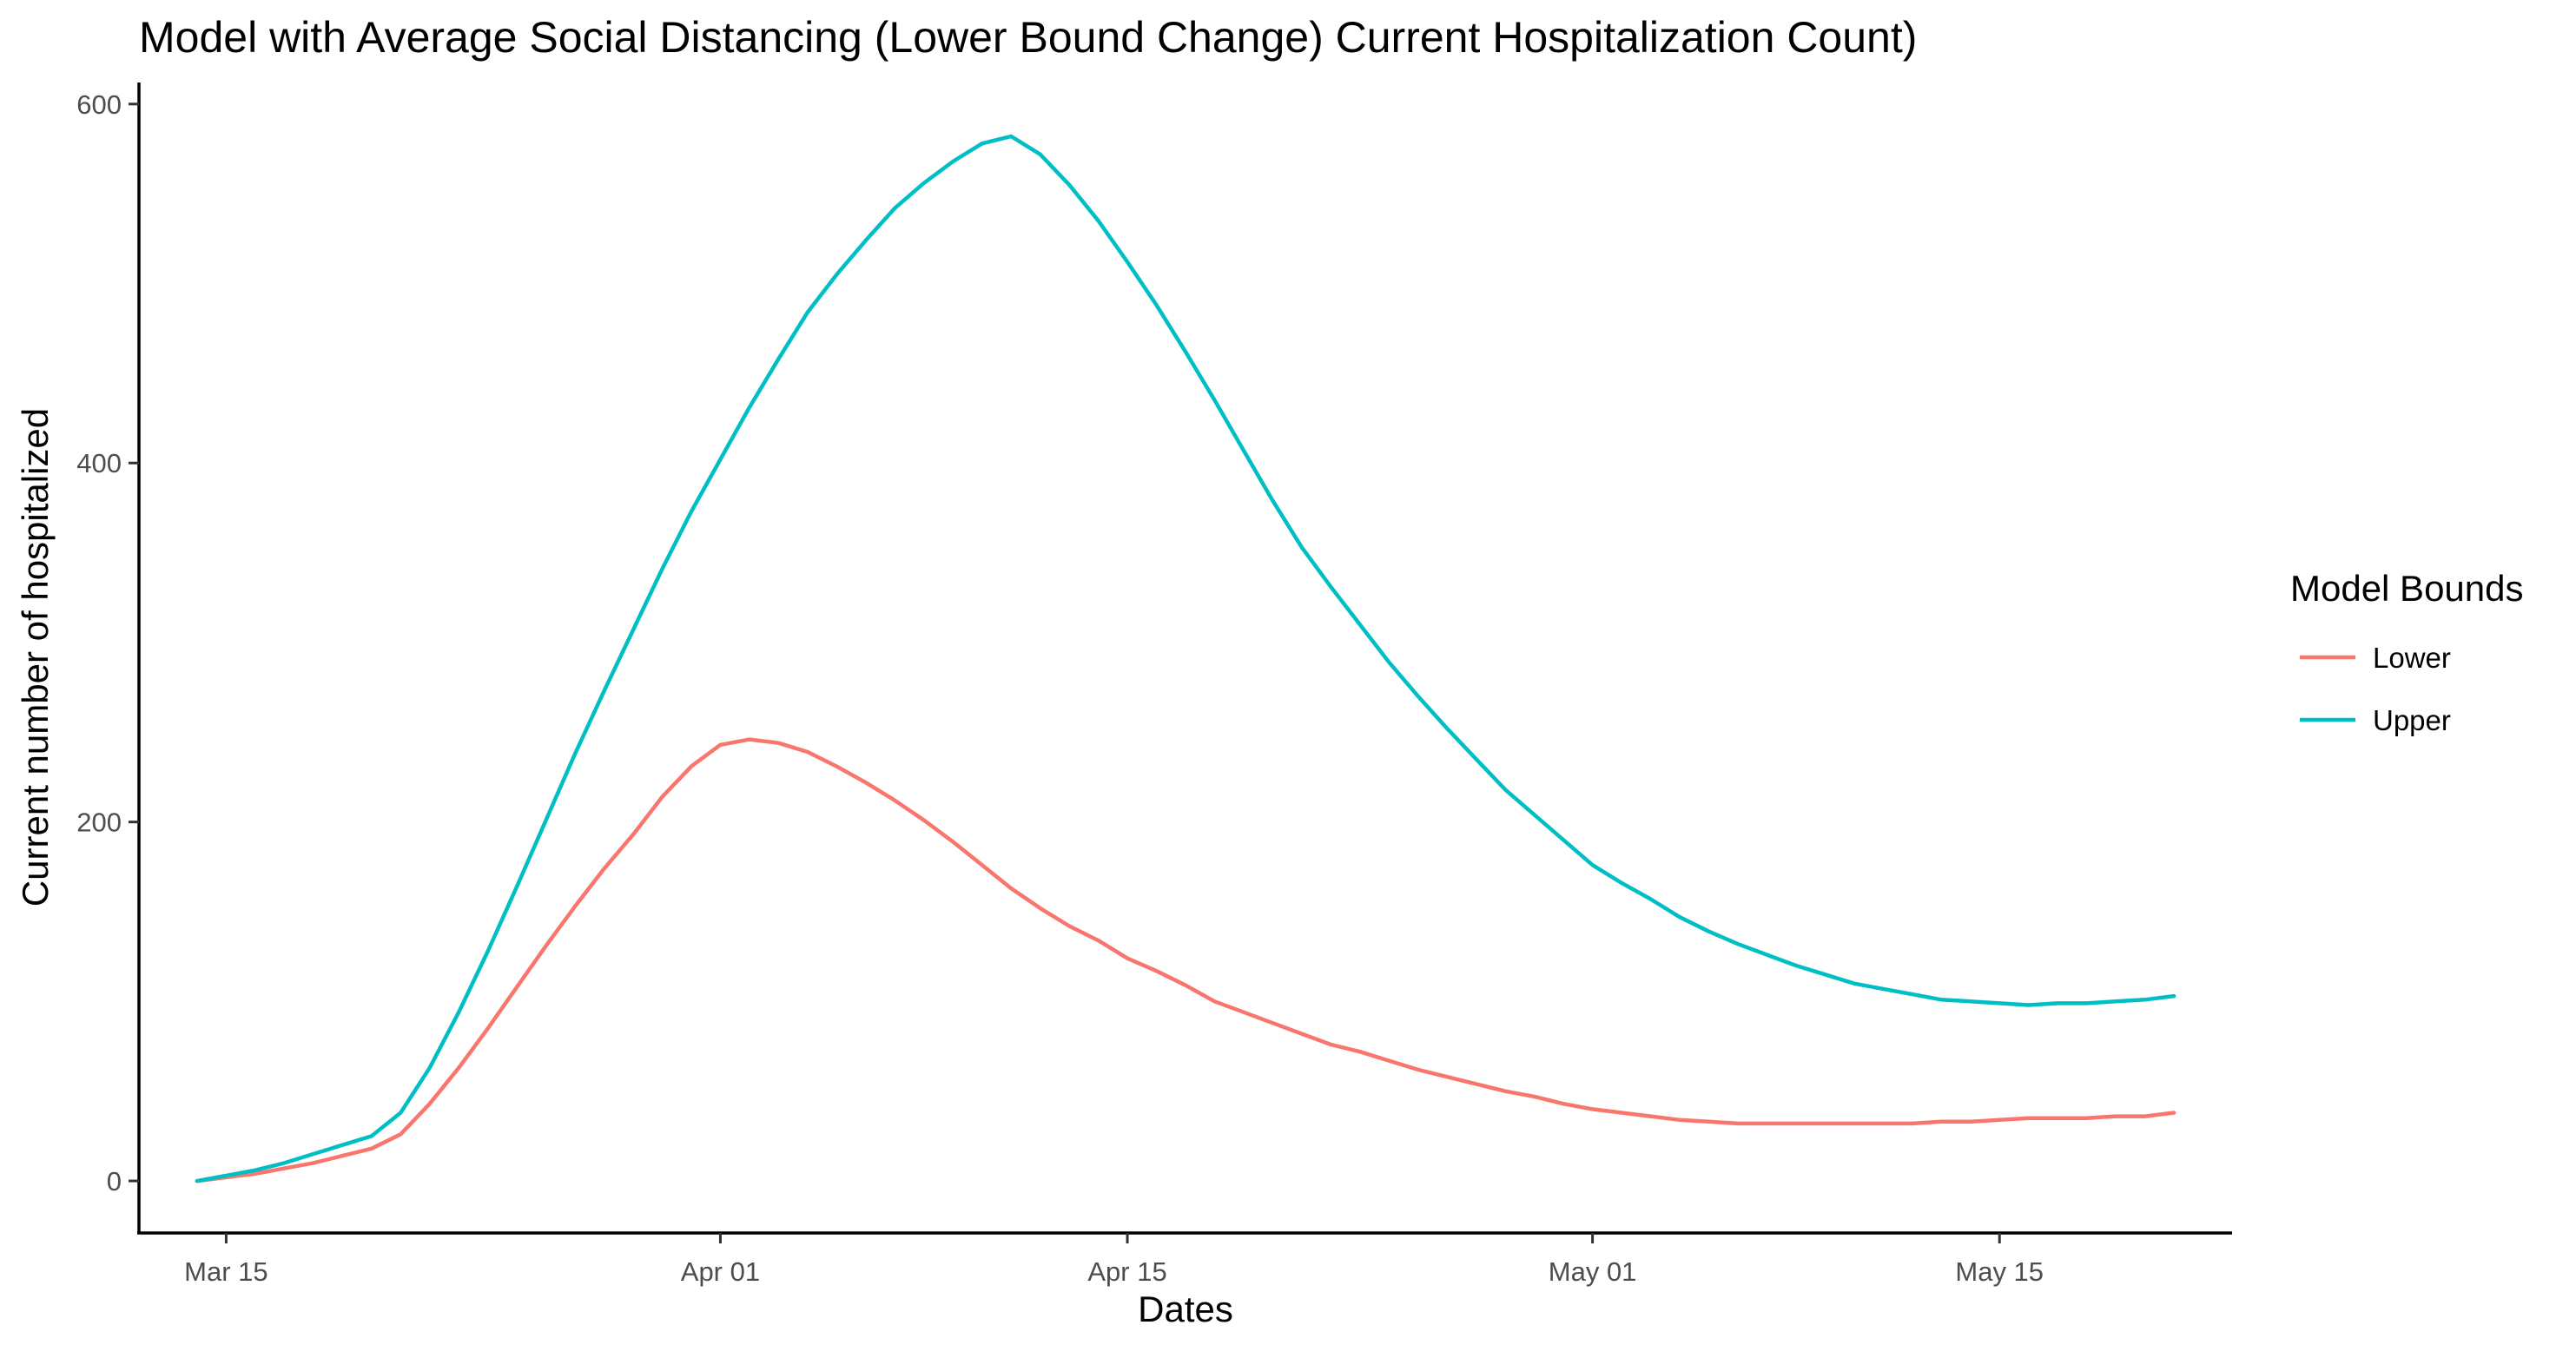 The height and width of the screenshot is (1345, 2576). I want to click on legend-items: Lower Upper, so click(2375, 689).